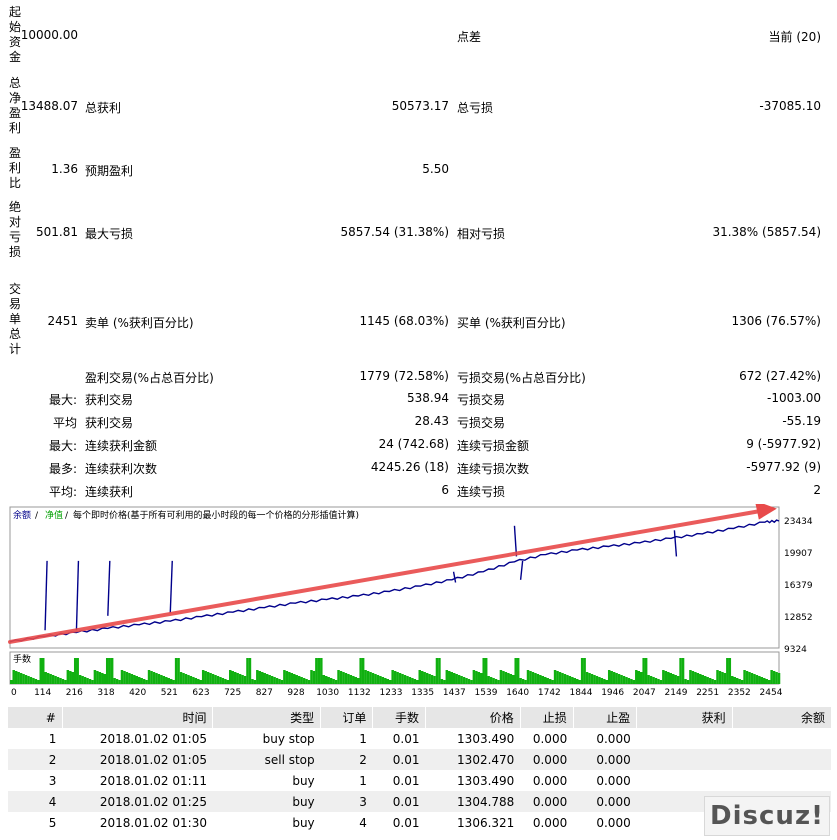 This screenshot has height=840, width=837. I want to click on x-tick-label: 0, so click(14, 693).